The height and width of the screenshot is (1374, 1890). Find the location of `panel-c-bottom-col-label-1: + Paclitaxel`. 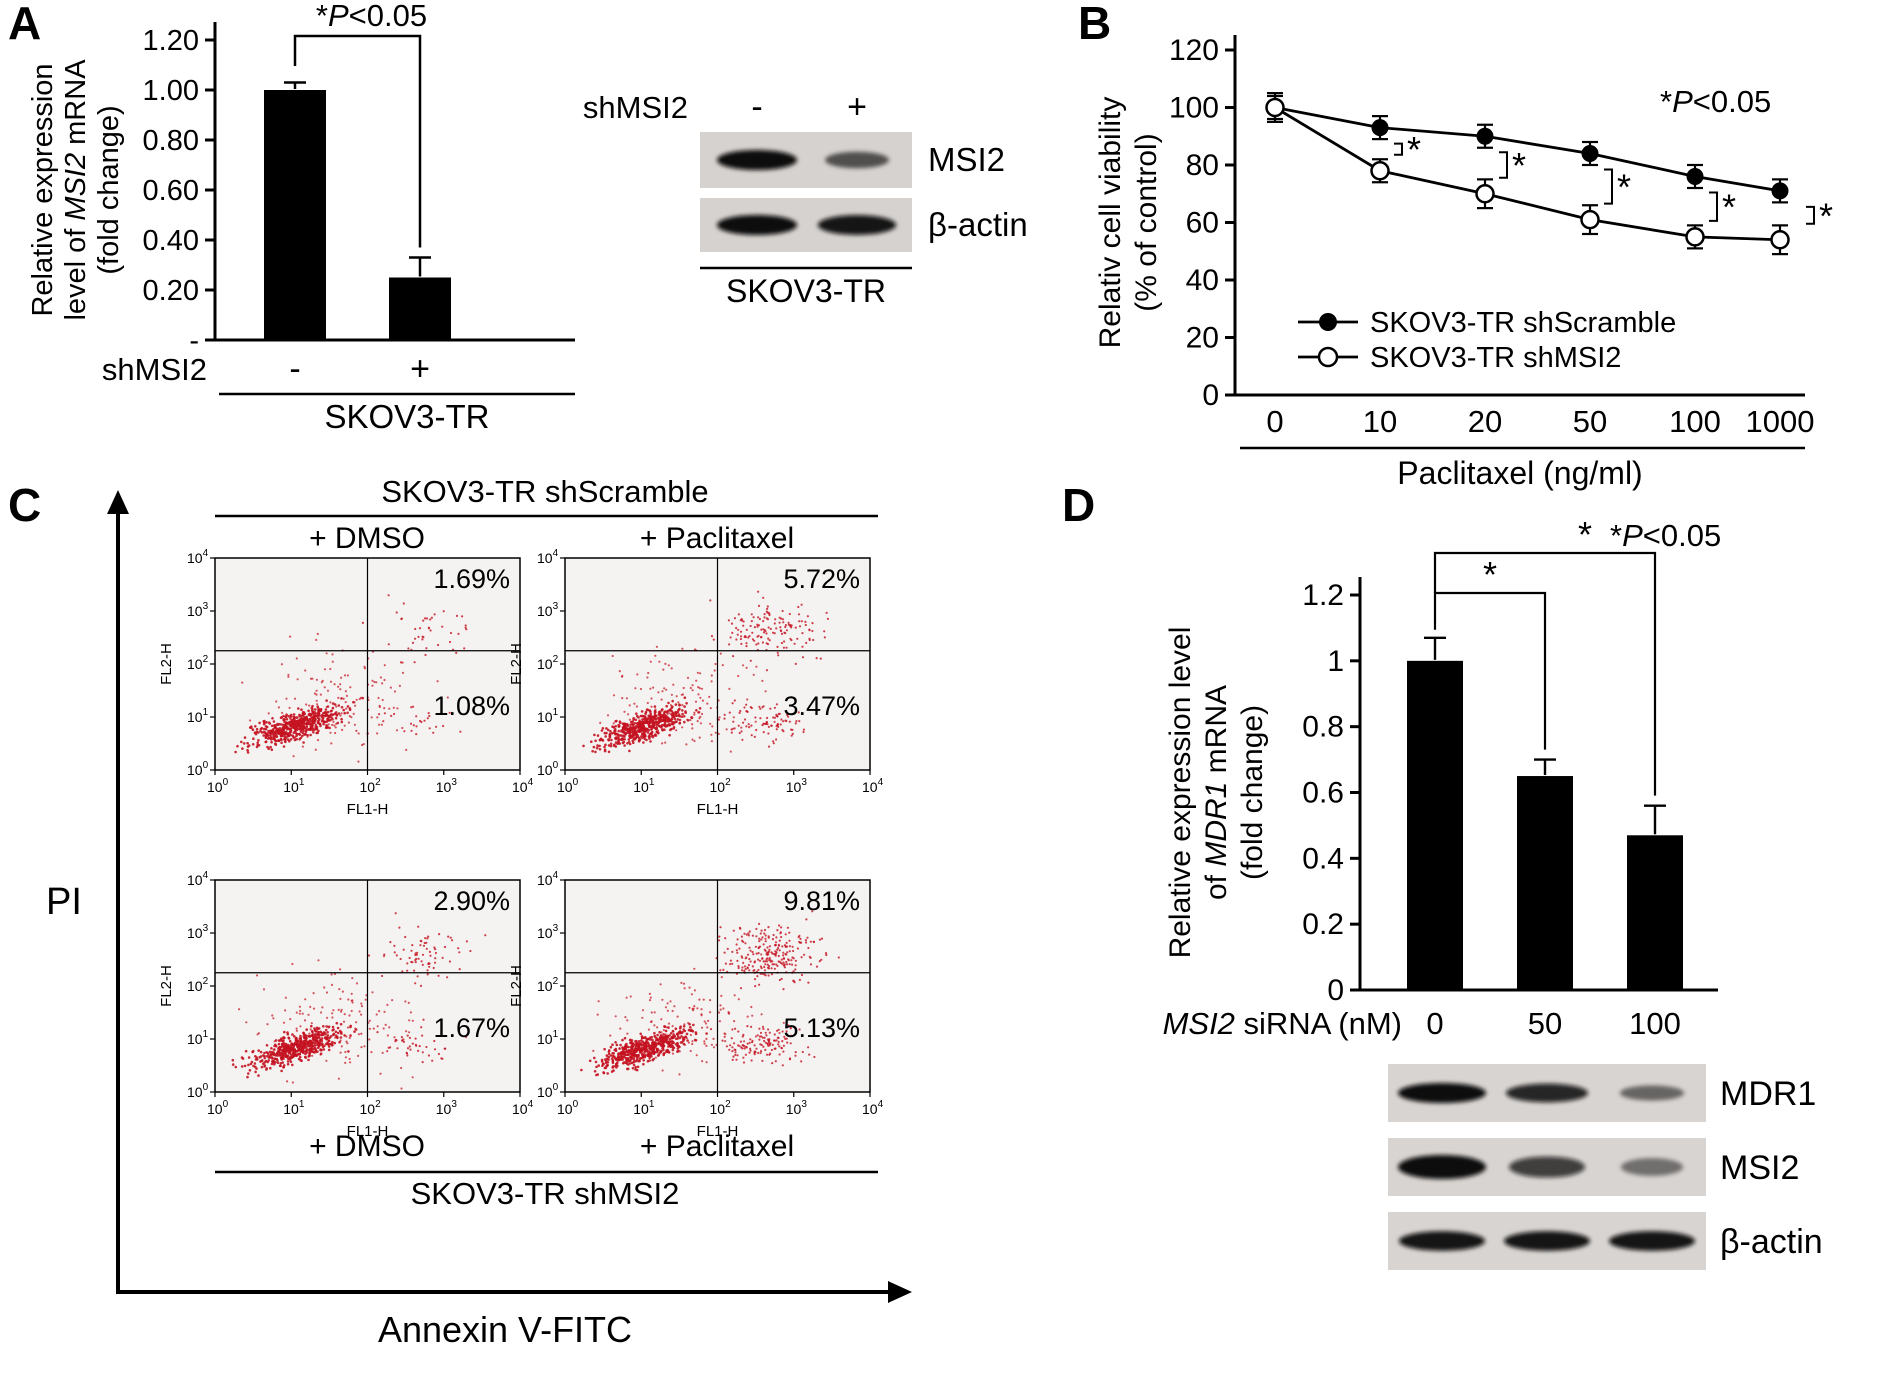

panel-c-bottom-col-label-1: + Paclitaxel is located at coordinates (717, 1146).